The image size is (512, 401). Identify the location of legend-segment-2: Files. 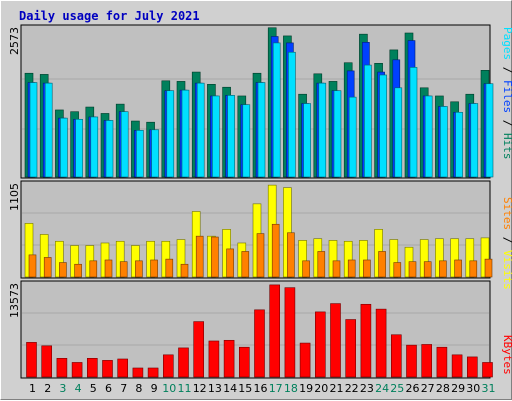
(506, 96).